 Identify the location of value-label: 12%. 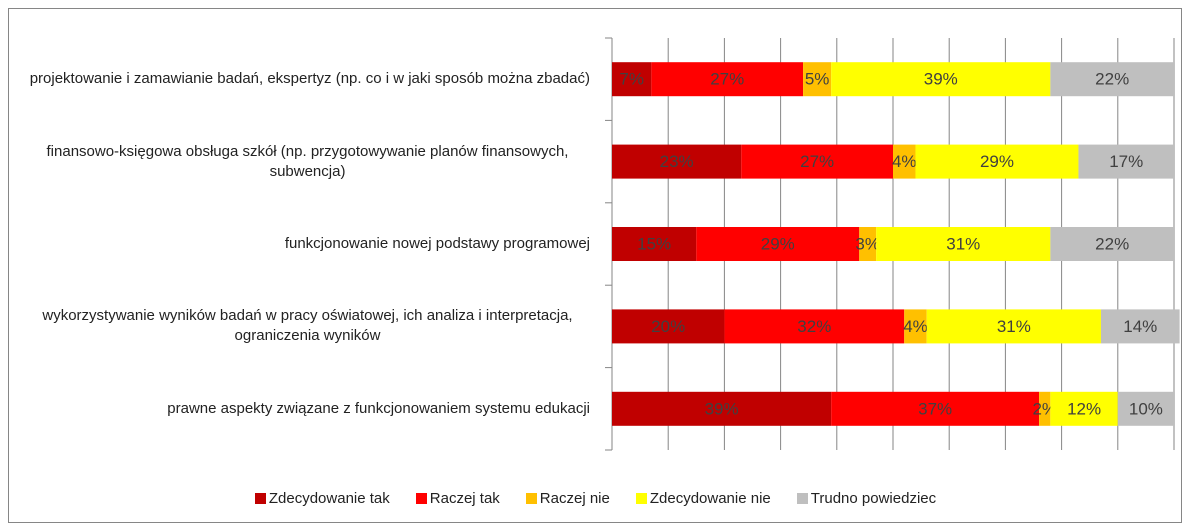
(1084, 408).